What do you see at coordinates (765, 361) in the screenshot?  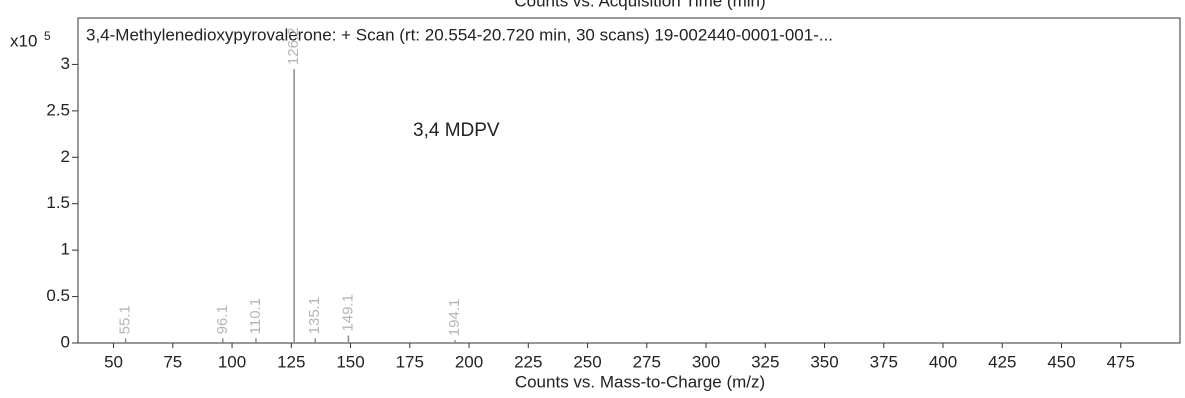 I see `x-tick-label: 325` at bounding box center [765, 361].